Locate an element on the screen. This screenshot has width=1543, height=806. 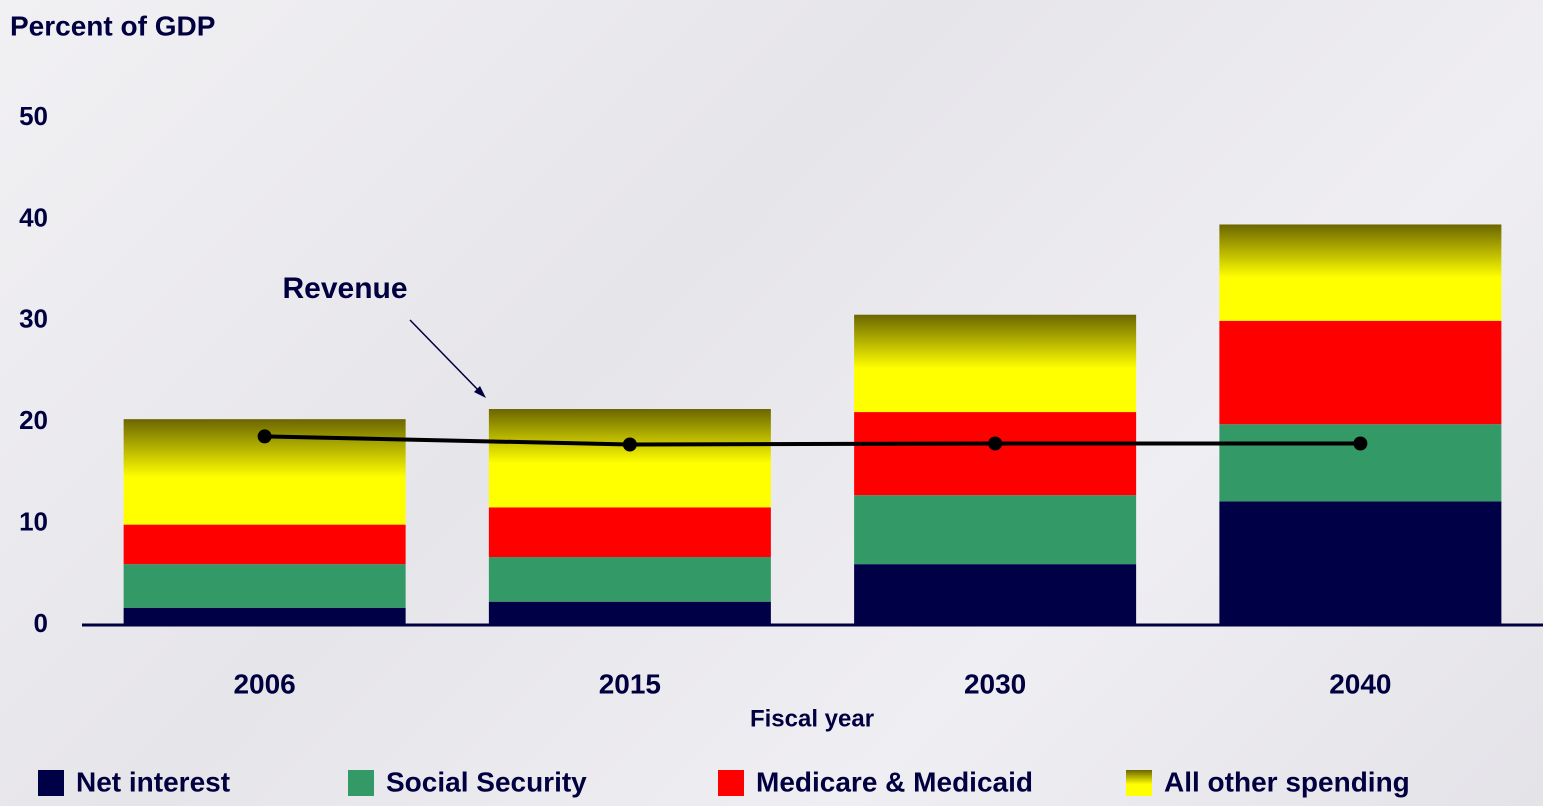
y-tick-label: 30 is located at coordinates (33, 319).